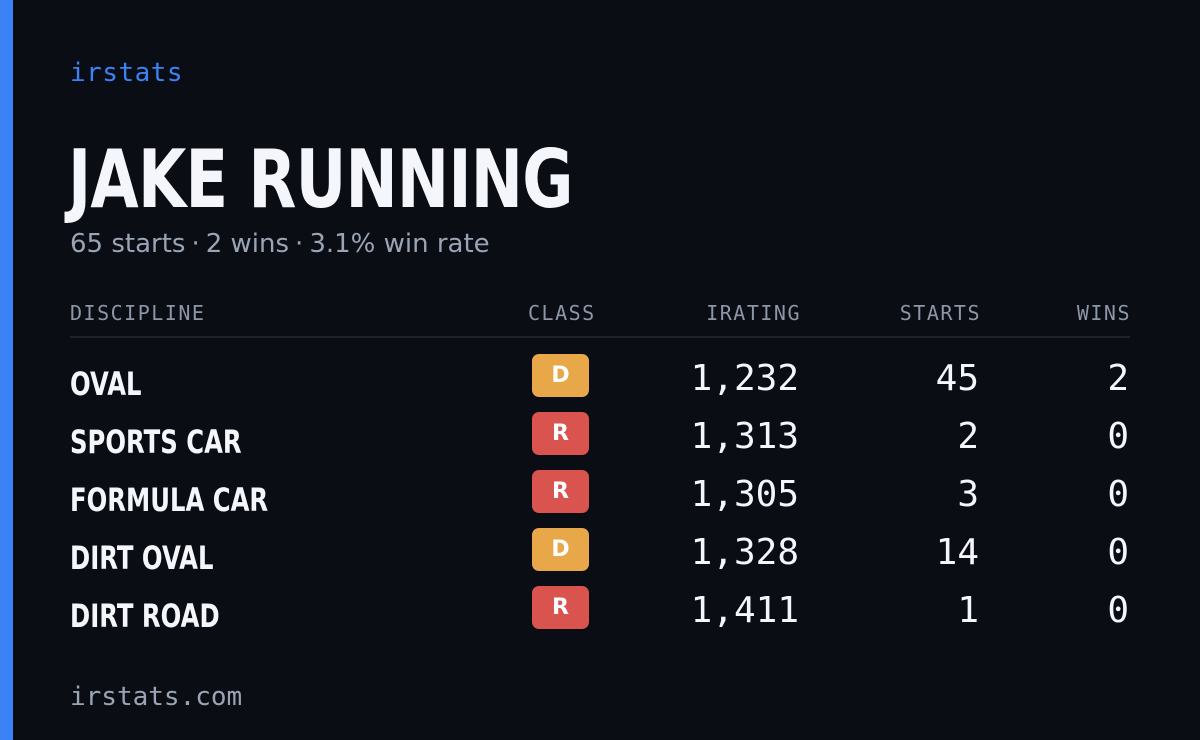  What do you see at coordinates (957, 378) in the screenshot?
I see `starts-value: 45` at bounding box center [957, 378].